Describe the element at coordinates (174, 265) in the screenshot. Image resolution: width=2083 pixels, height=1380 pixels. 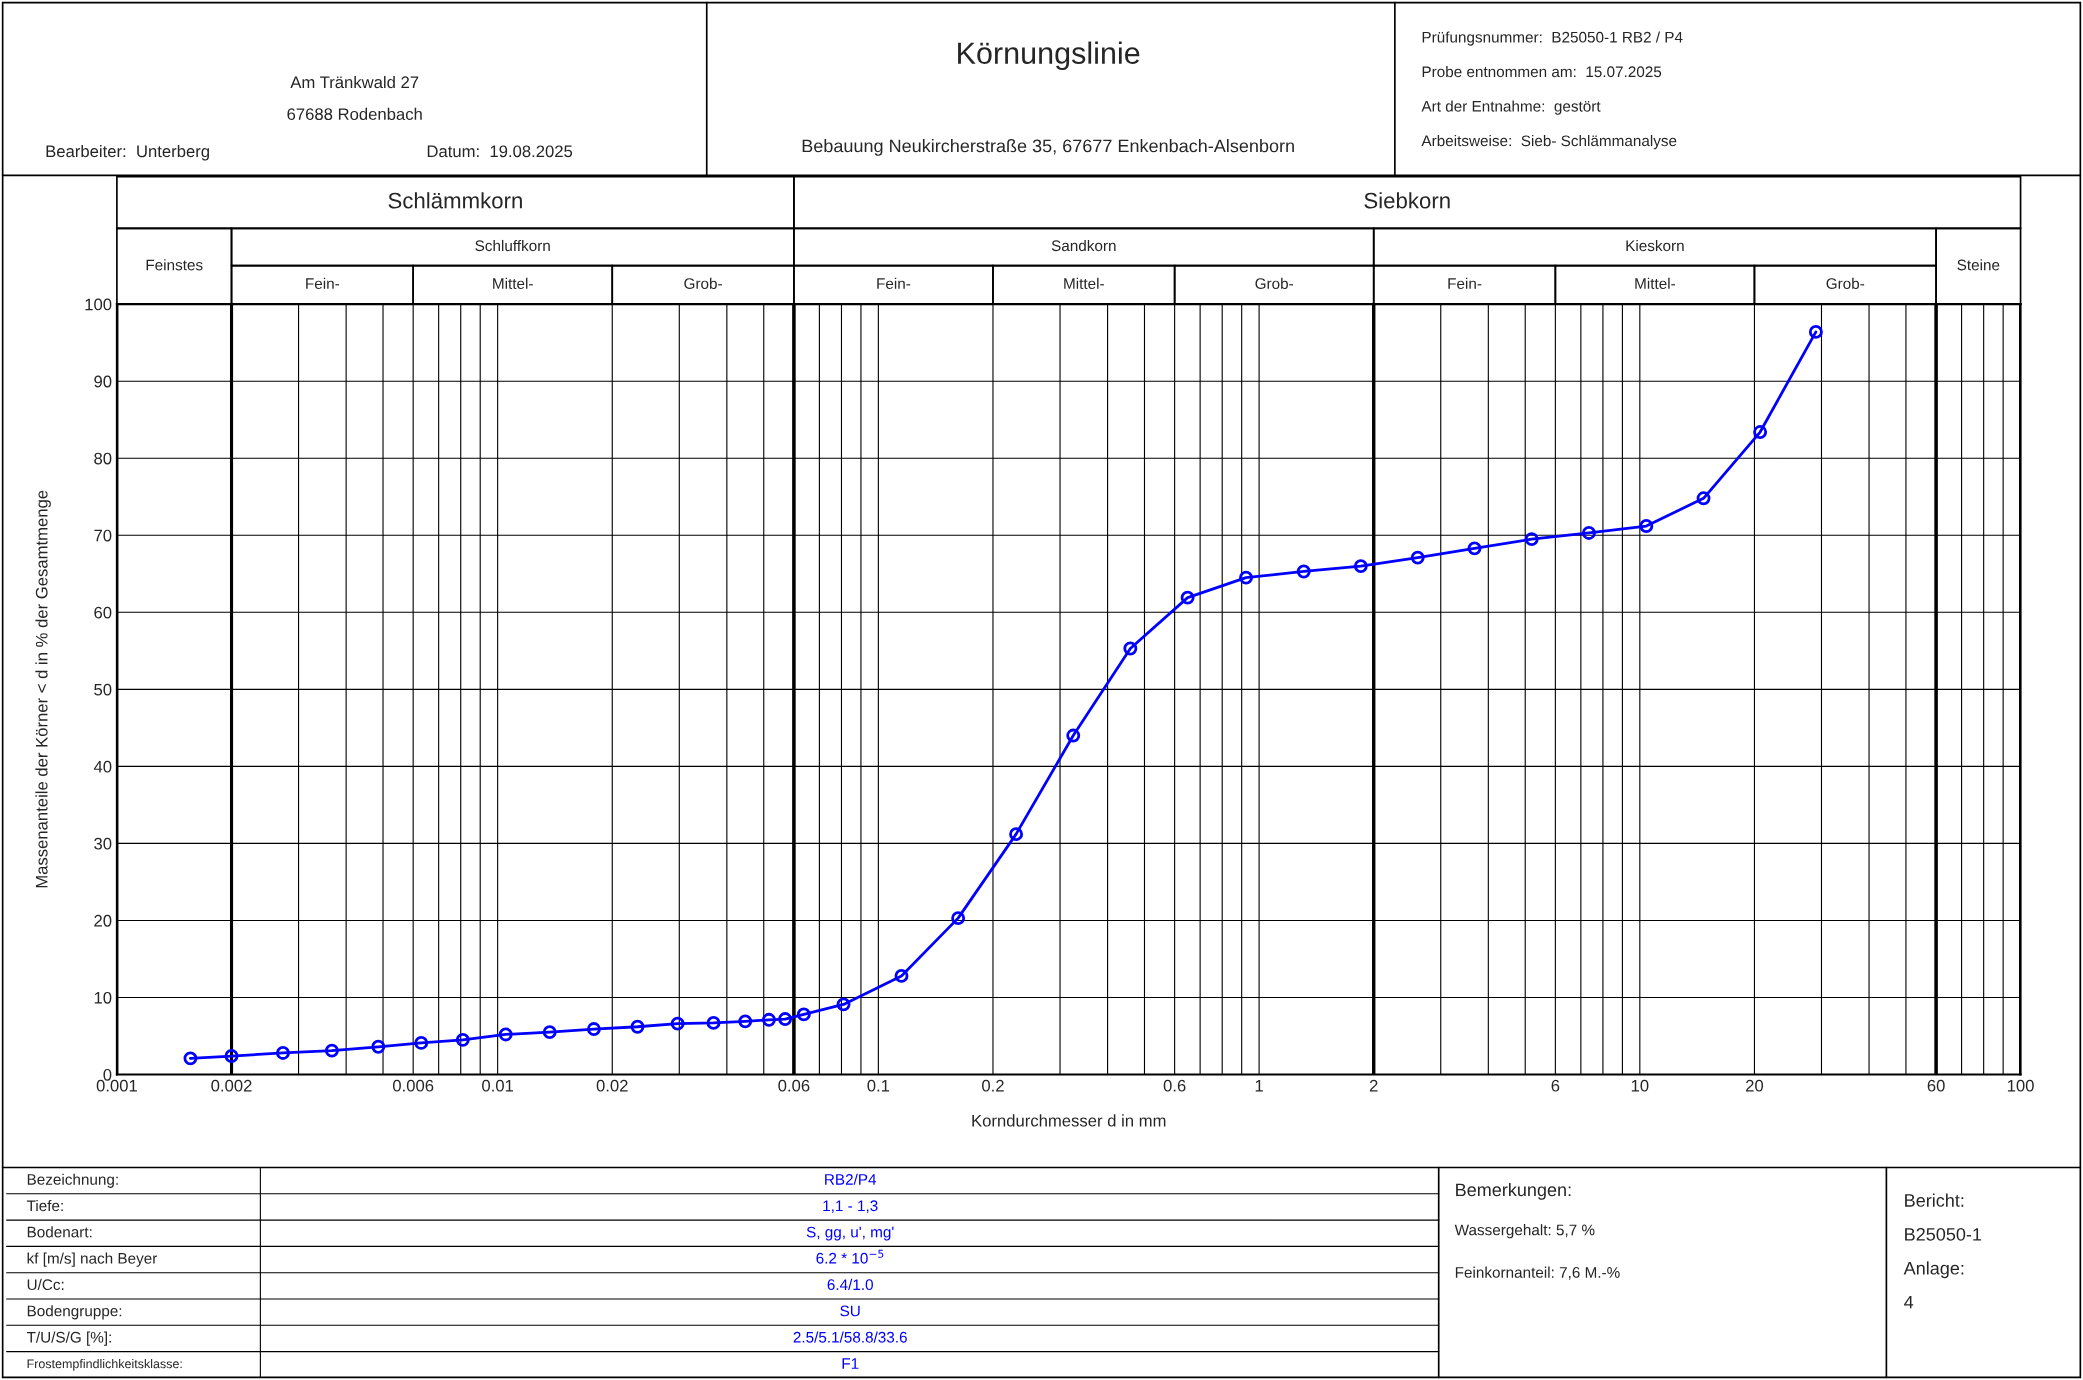
I see `text: Feinstes` at that location.